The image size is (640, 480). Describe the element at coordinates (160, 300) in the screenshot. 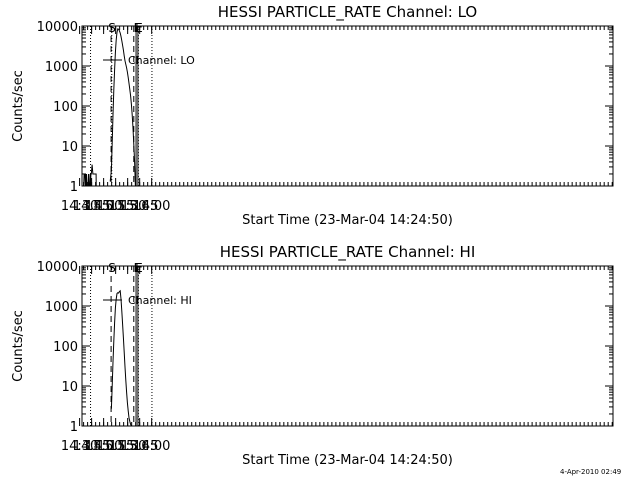

I see `legend-label: Channel: HI` at that location.